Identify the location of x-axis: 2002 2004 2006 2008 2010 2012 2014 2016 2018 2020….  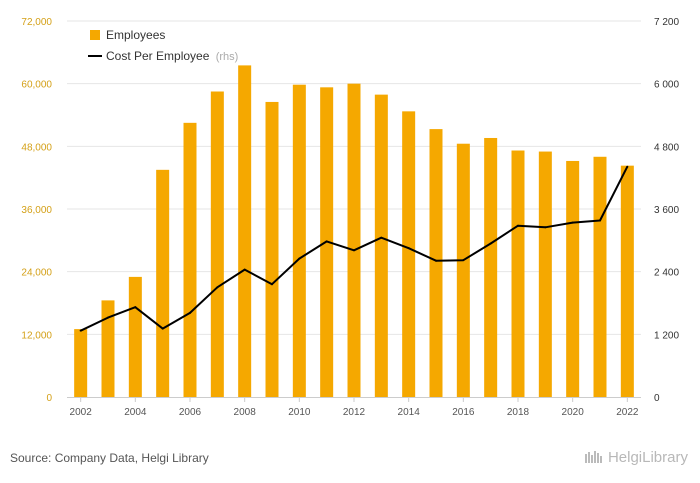
(354, 407).